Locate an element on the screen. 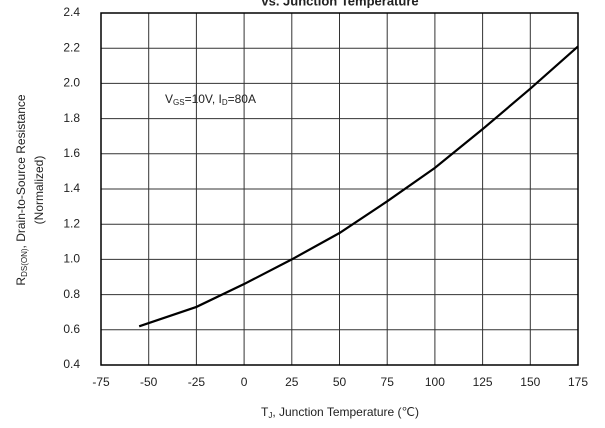  y-tick-label: 1.4 is located at coordinates (71, 188).